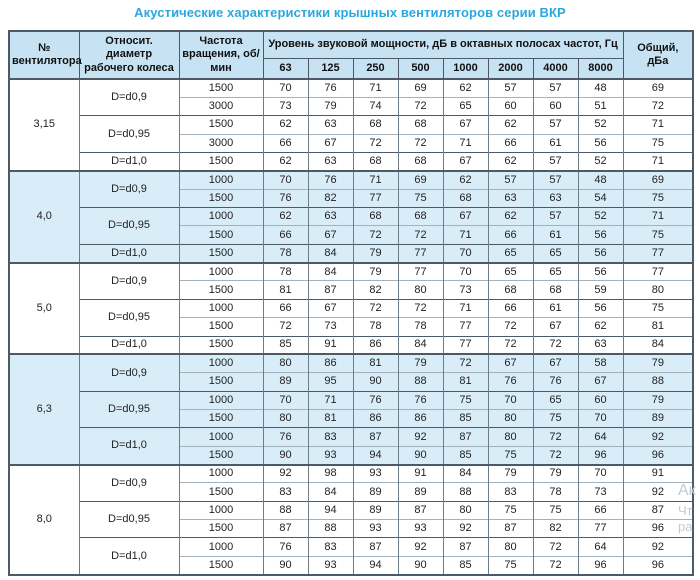 This screenshot has width=700, height=580. I want to click on fan-number-cell: 5,0, so click(44, 308).